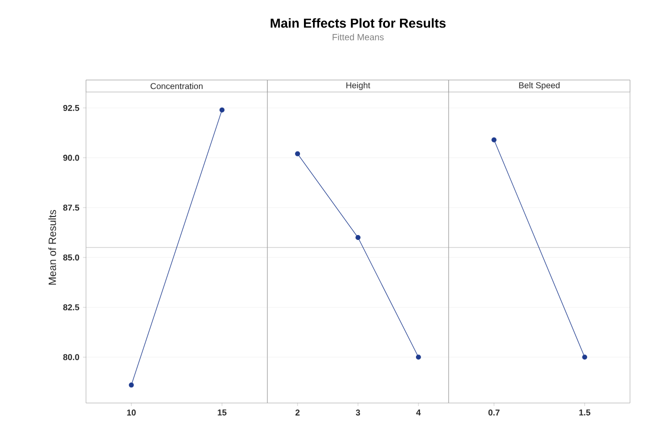  I want to click on x-tick-label: 0.7, so click(494, 413).